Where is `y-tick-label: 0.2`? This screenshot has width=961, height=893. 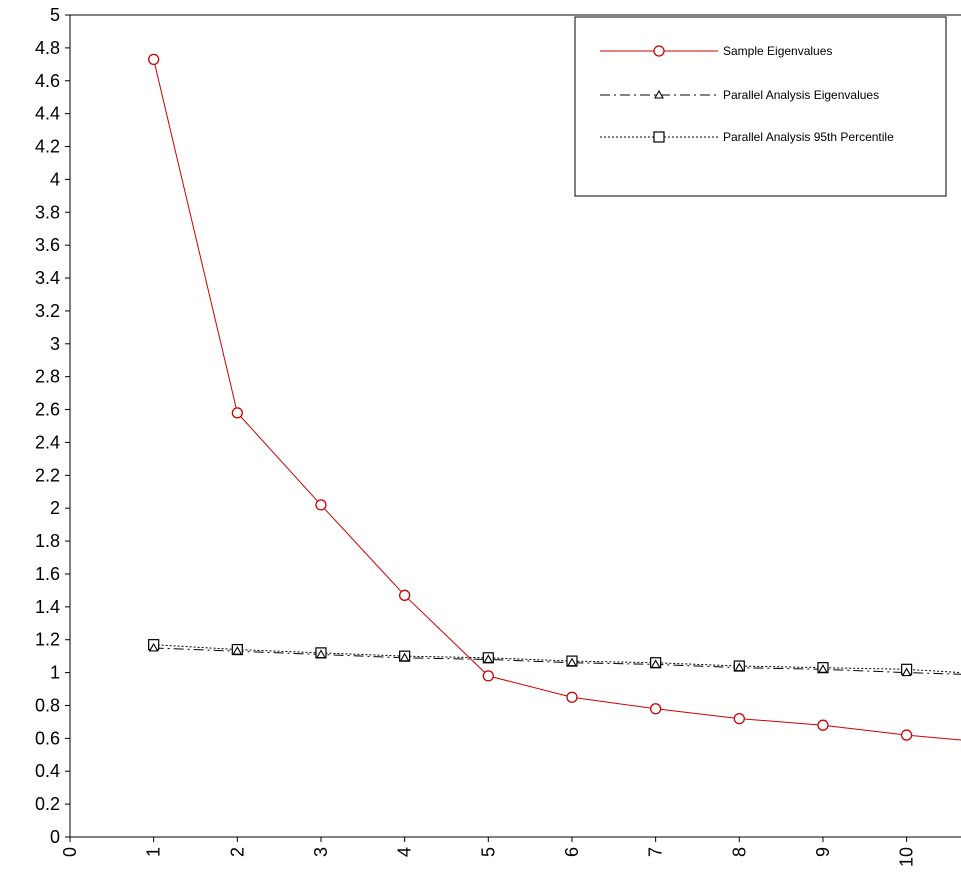 y-tick-label: 0.2 is located at coordinates (47, 804).